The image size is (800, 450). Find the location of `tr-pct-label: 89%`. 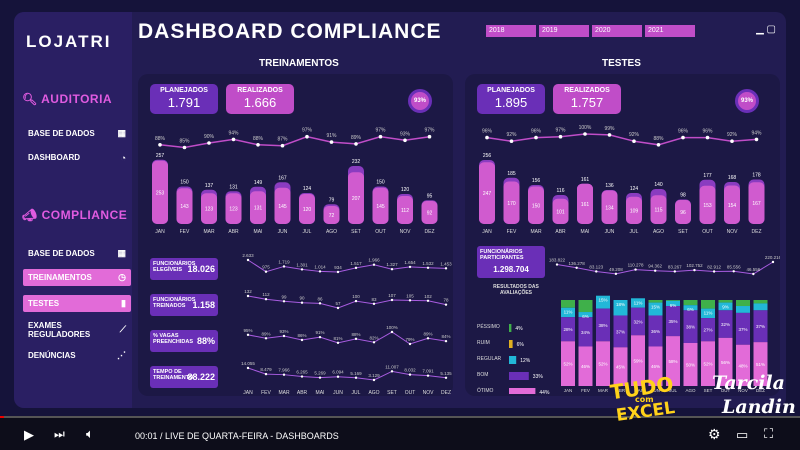

tr-pct-label: 89% is located at coordinates (356, 138).